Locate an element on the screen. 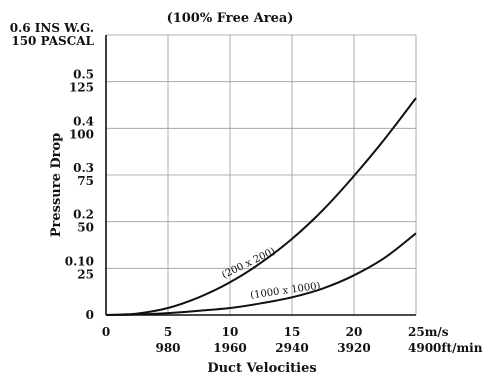 The height and width of the screenshot is (376, 492). x-tick-label: 10 is located at coordinates (230, 332).